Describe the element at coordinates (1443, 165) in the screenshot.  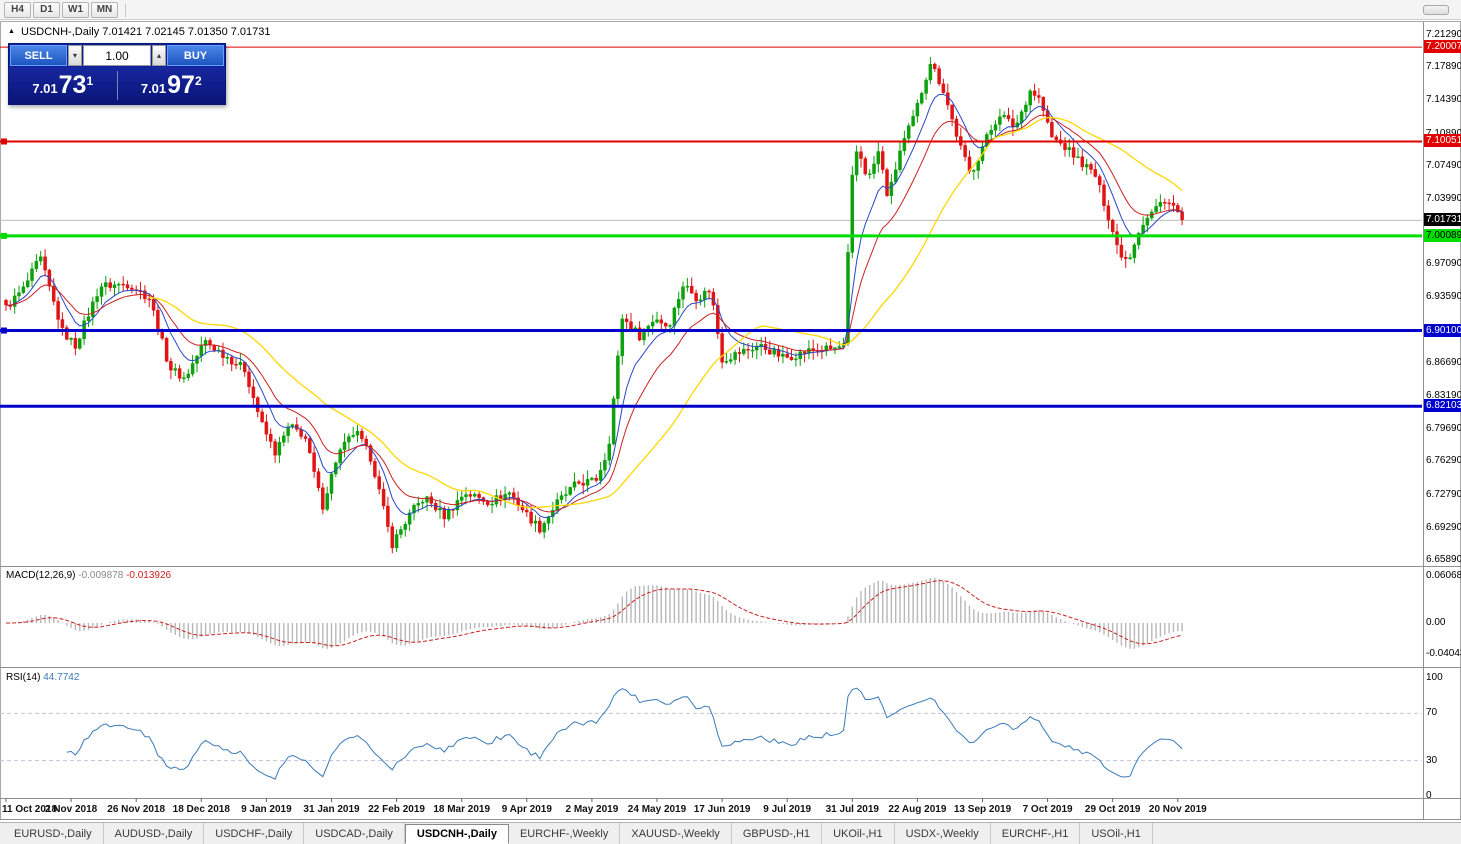
I see `price-axis-label: 7.07490` at that location.